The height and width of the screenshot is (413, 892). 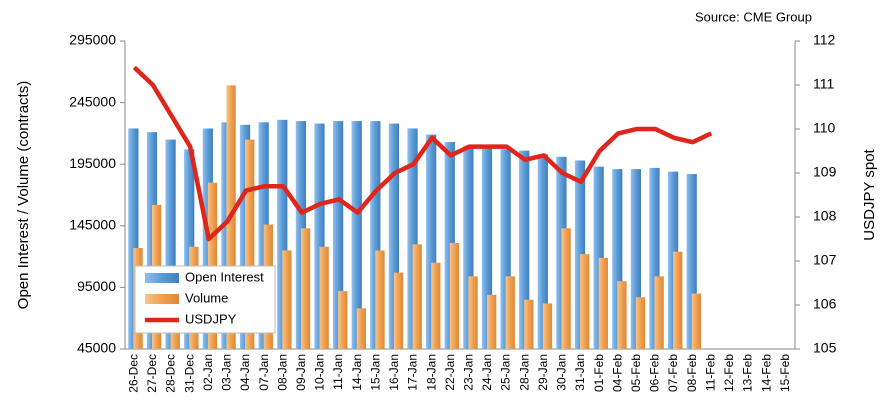 What do you see at coordinates (152, 373) in the screenshot?
I see `x-tick-label: 27-Dec` at bounding box center [152, 373].